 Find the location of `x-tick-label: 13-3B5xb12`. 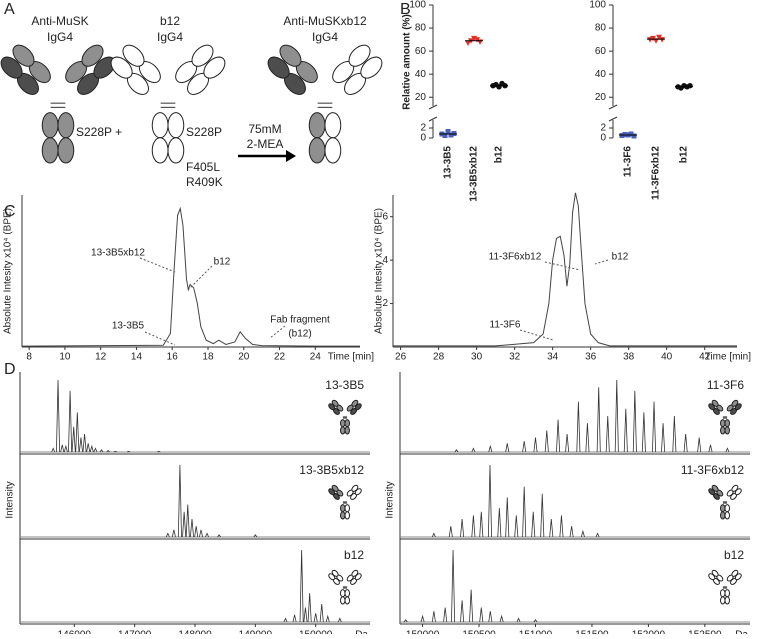

x-tick-label: 13-3B5xb12 is located at coordinates (474, 174).